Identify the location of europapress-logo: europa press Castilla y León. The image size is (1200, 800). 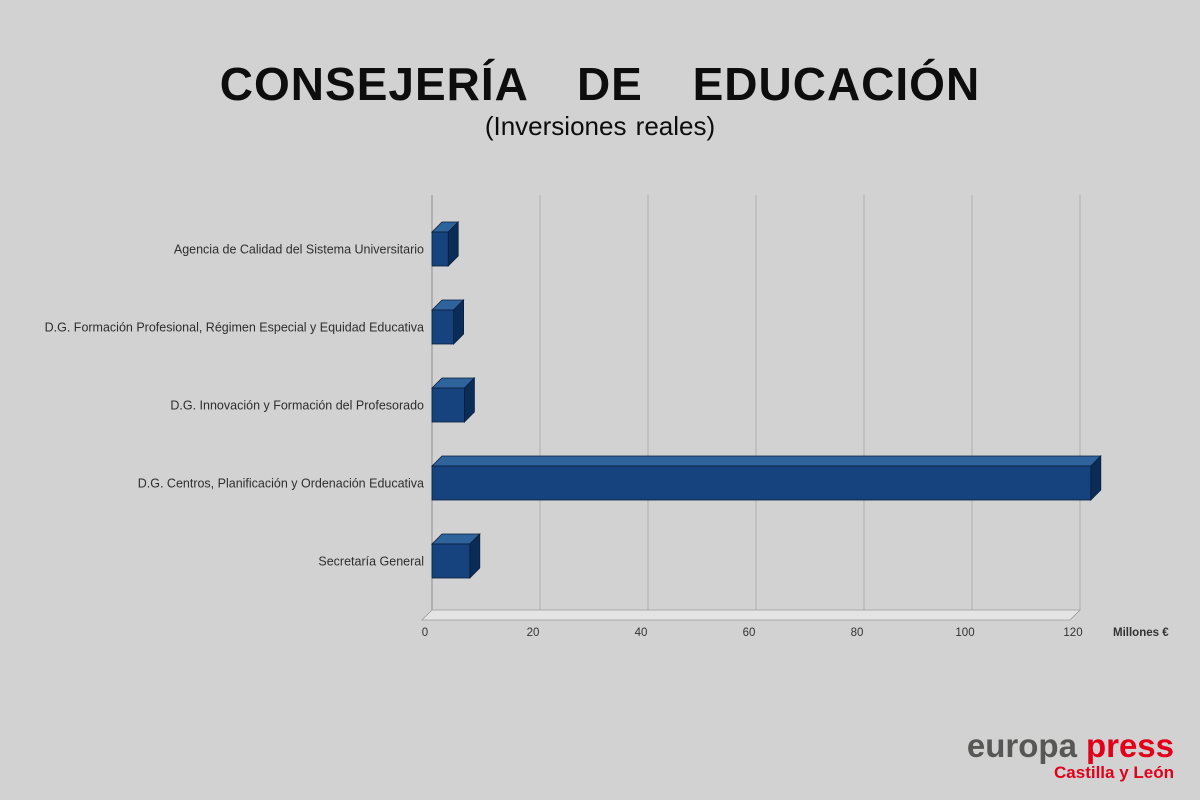
(1070, 754).